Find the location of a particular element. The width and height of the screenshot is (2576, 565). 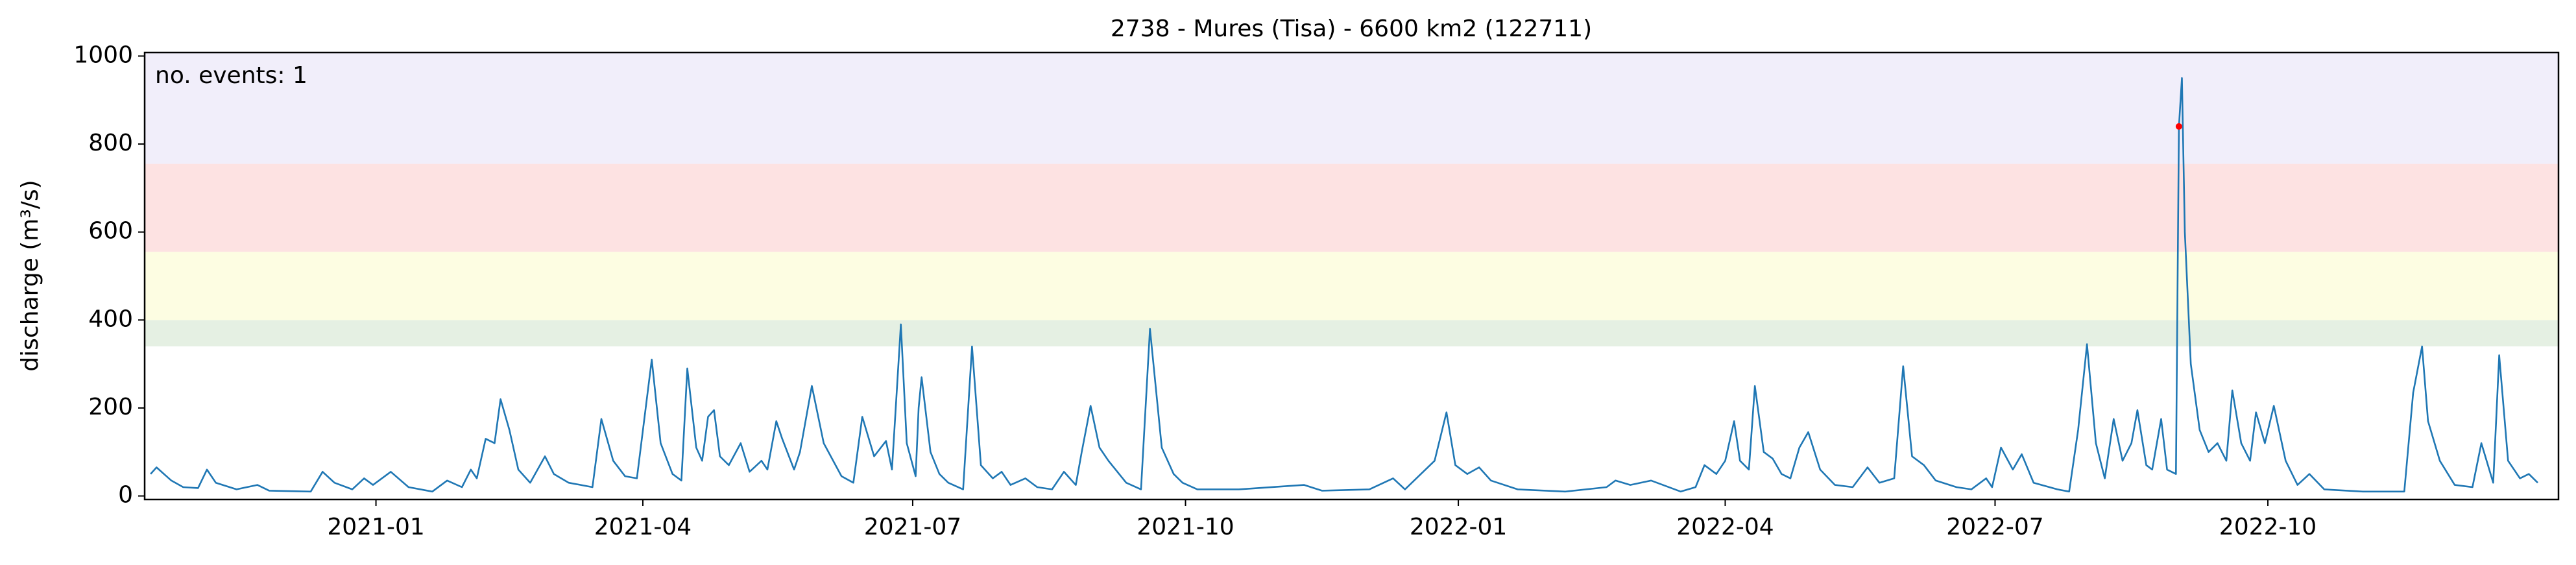

y-axis-label: discharge (m³/s) is located at coordinates (30, 275).